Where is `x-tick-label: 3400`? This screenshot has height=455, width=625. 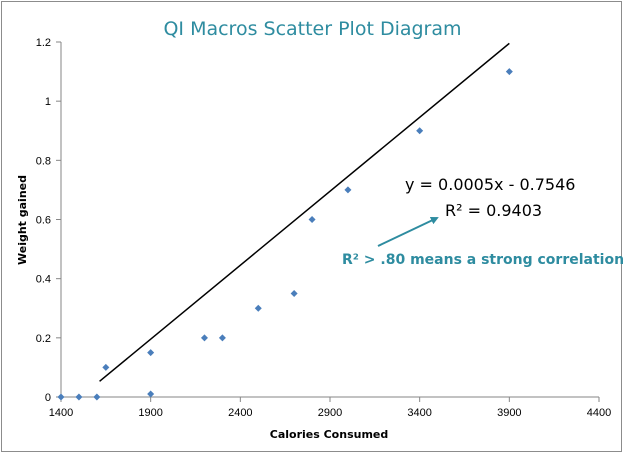
x-tick-label: 3400 is located at coordinates (419, 413).